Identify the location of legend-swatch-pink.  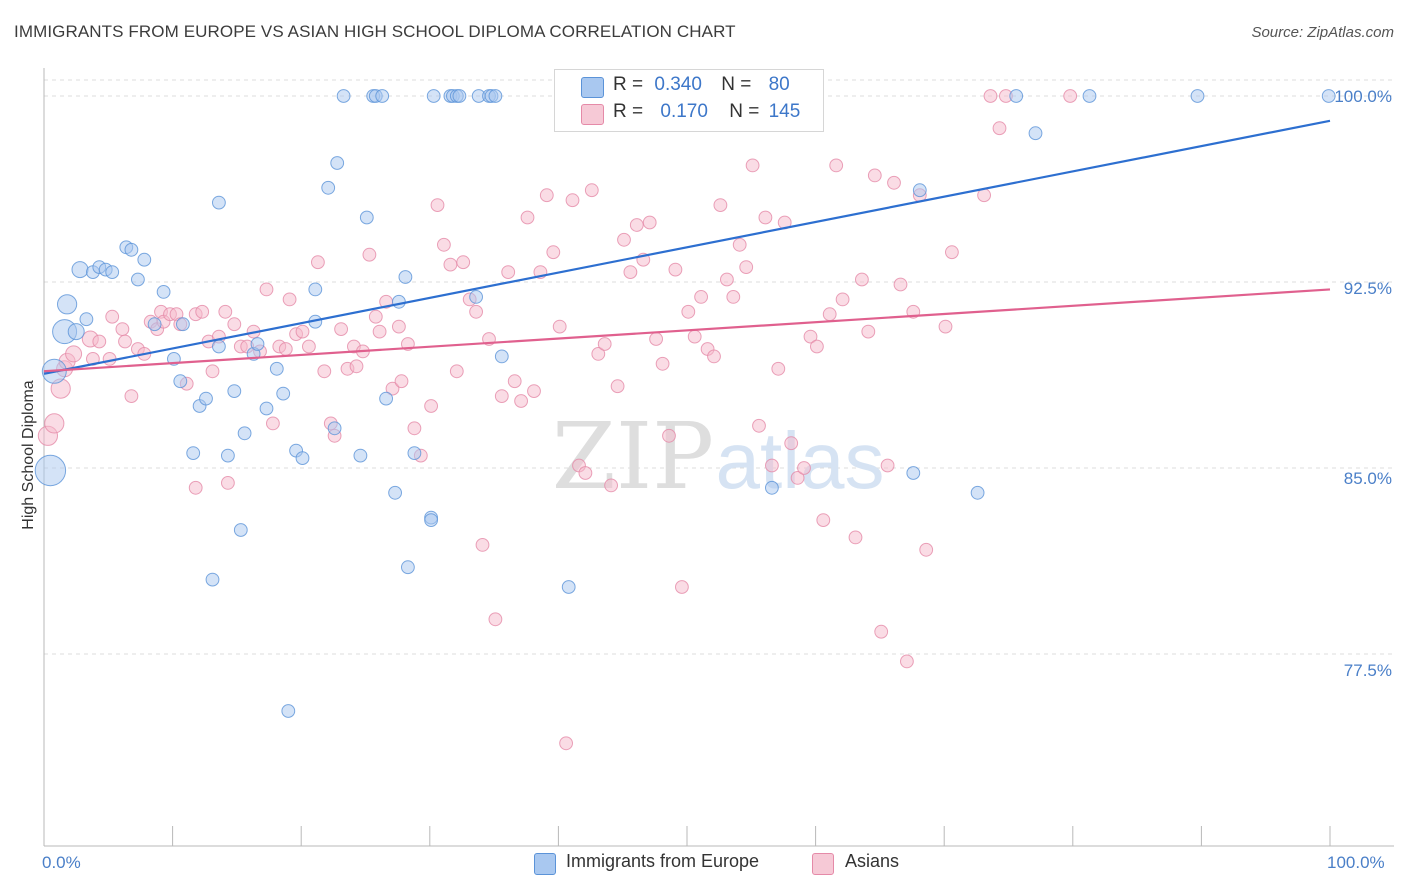
(592, 114).